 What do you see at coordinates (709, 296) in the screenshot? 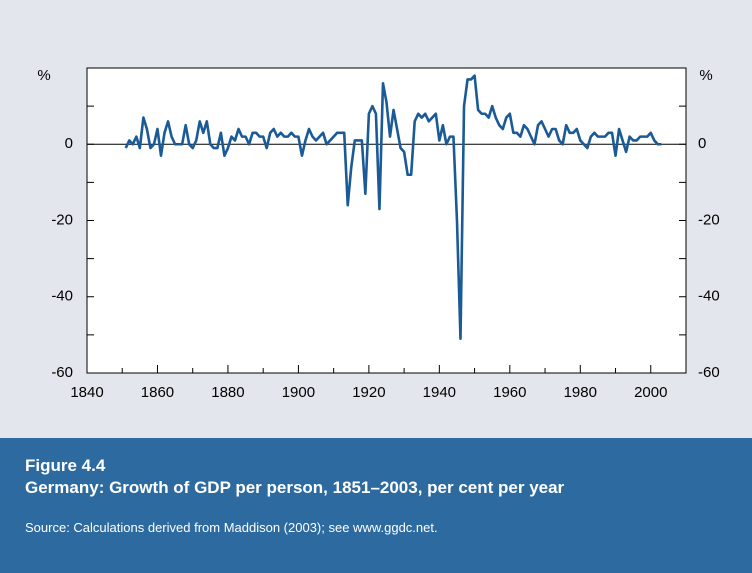
I see `y-tick-label-right: -40` at bounding box center [709, 296].